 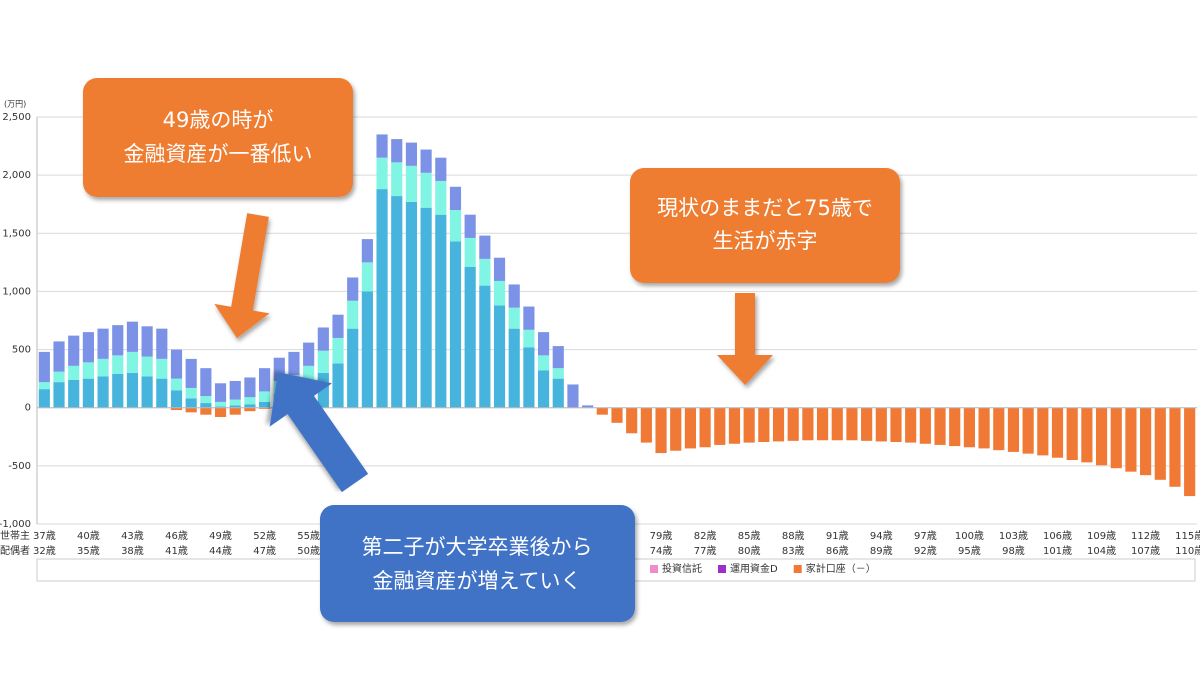 I want to click on callout-text: 第二子が大学卒業後から, so click(x=477, y=547).